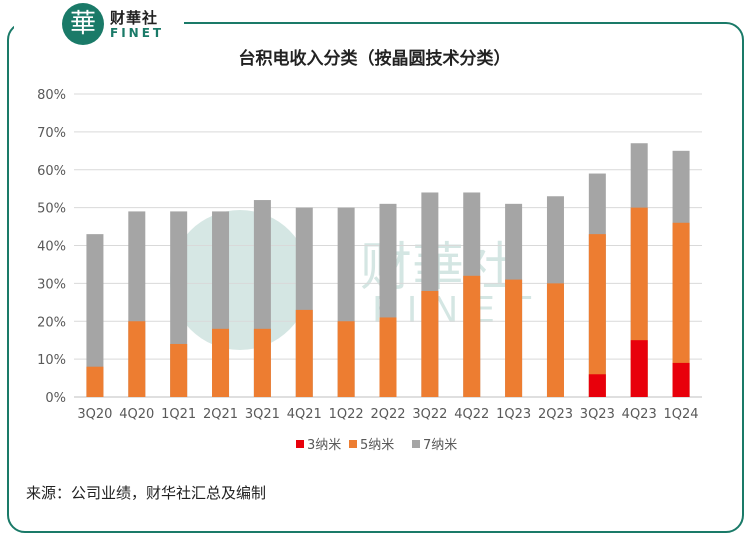 Image resolution: width=749 pixels, height=551 pixels. Describe the element at coordinates (220, 414) in the screenshot. I see `x-tick-label: 2Q21` at that location.